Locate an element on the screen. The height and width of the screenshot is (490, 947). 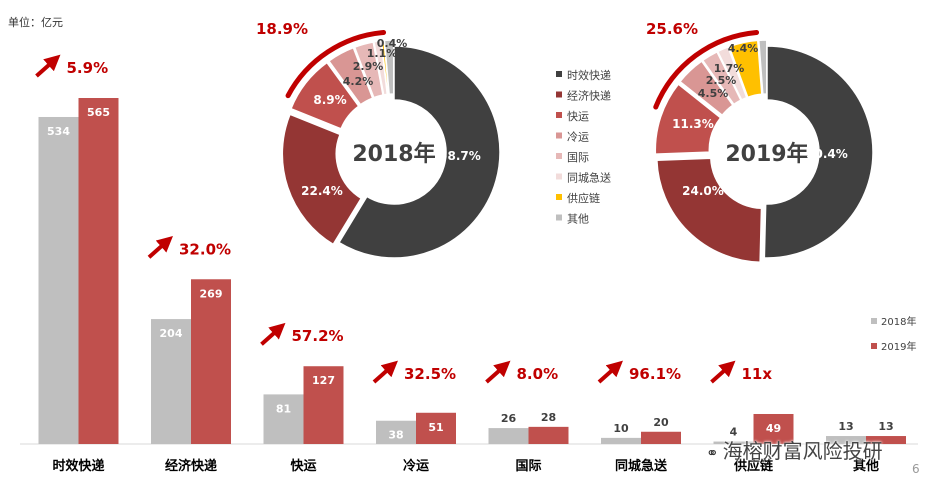
legend-label: 供应链 is located at coordinates (583, 198).